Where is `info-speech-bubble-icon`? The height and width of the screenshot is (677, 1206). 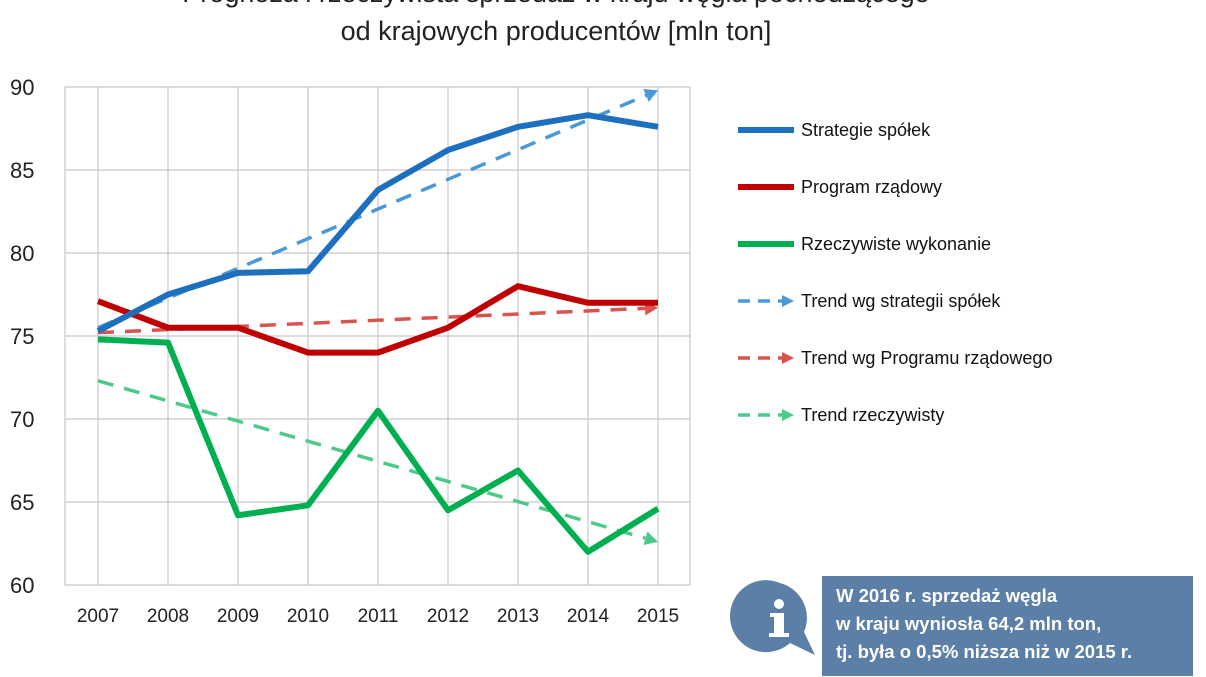
info-speech-bubble-icon is located at coordinates (772, 617).